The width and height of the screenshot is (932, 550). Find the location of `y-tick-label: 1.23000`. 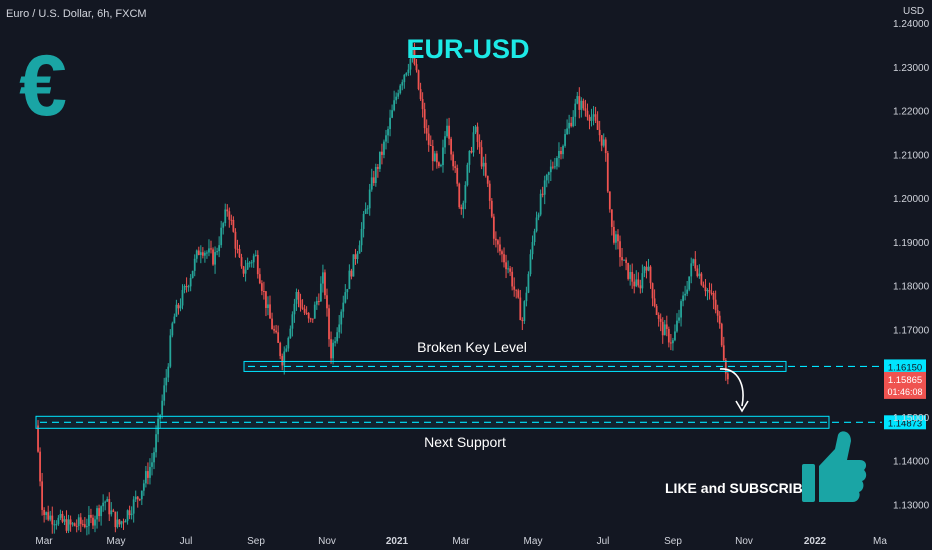

y-tick-label: 1.23000 is located at coordinates (911, 68).